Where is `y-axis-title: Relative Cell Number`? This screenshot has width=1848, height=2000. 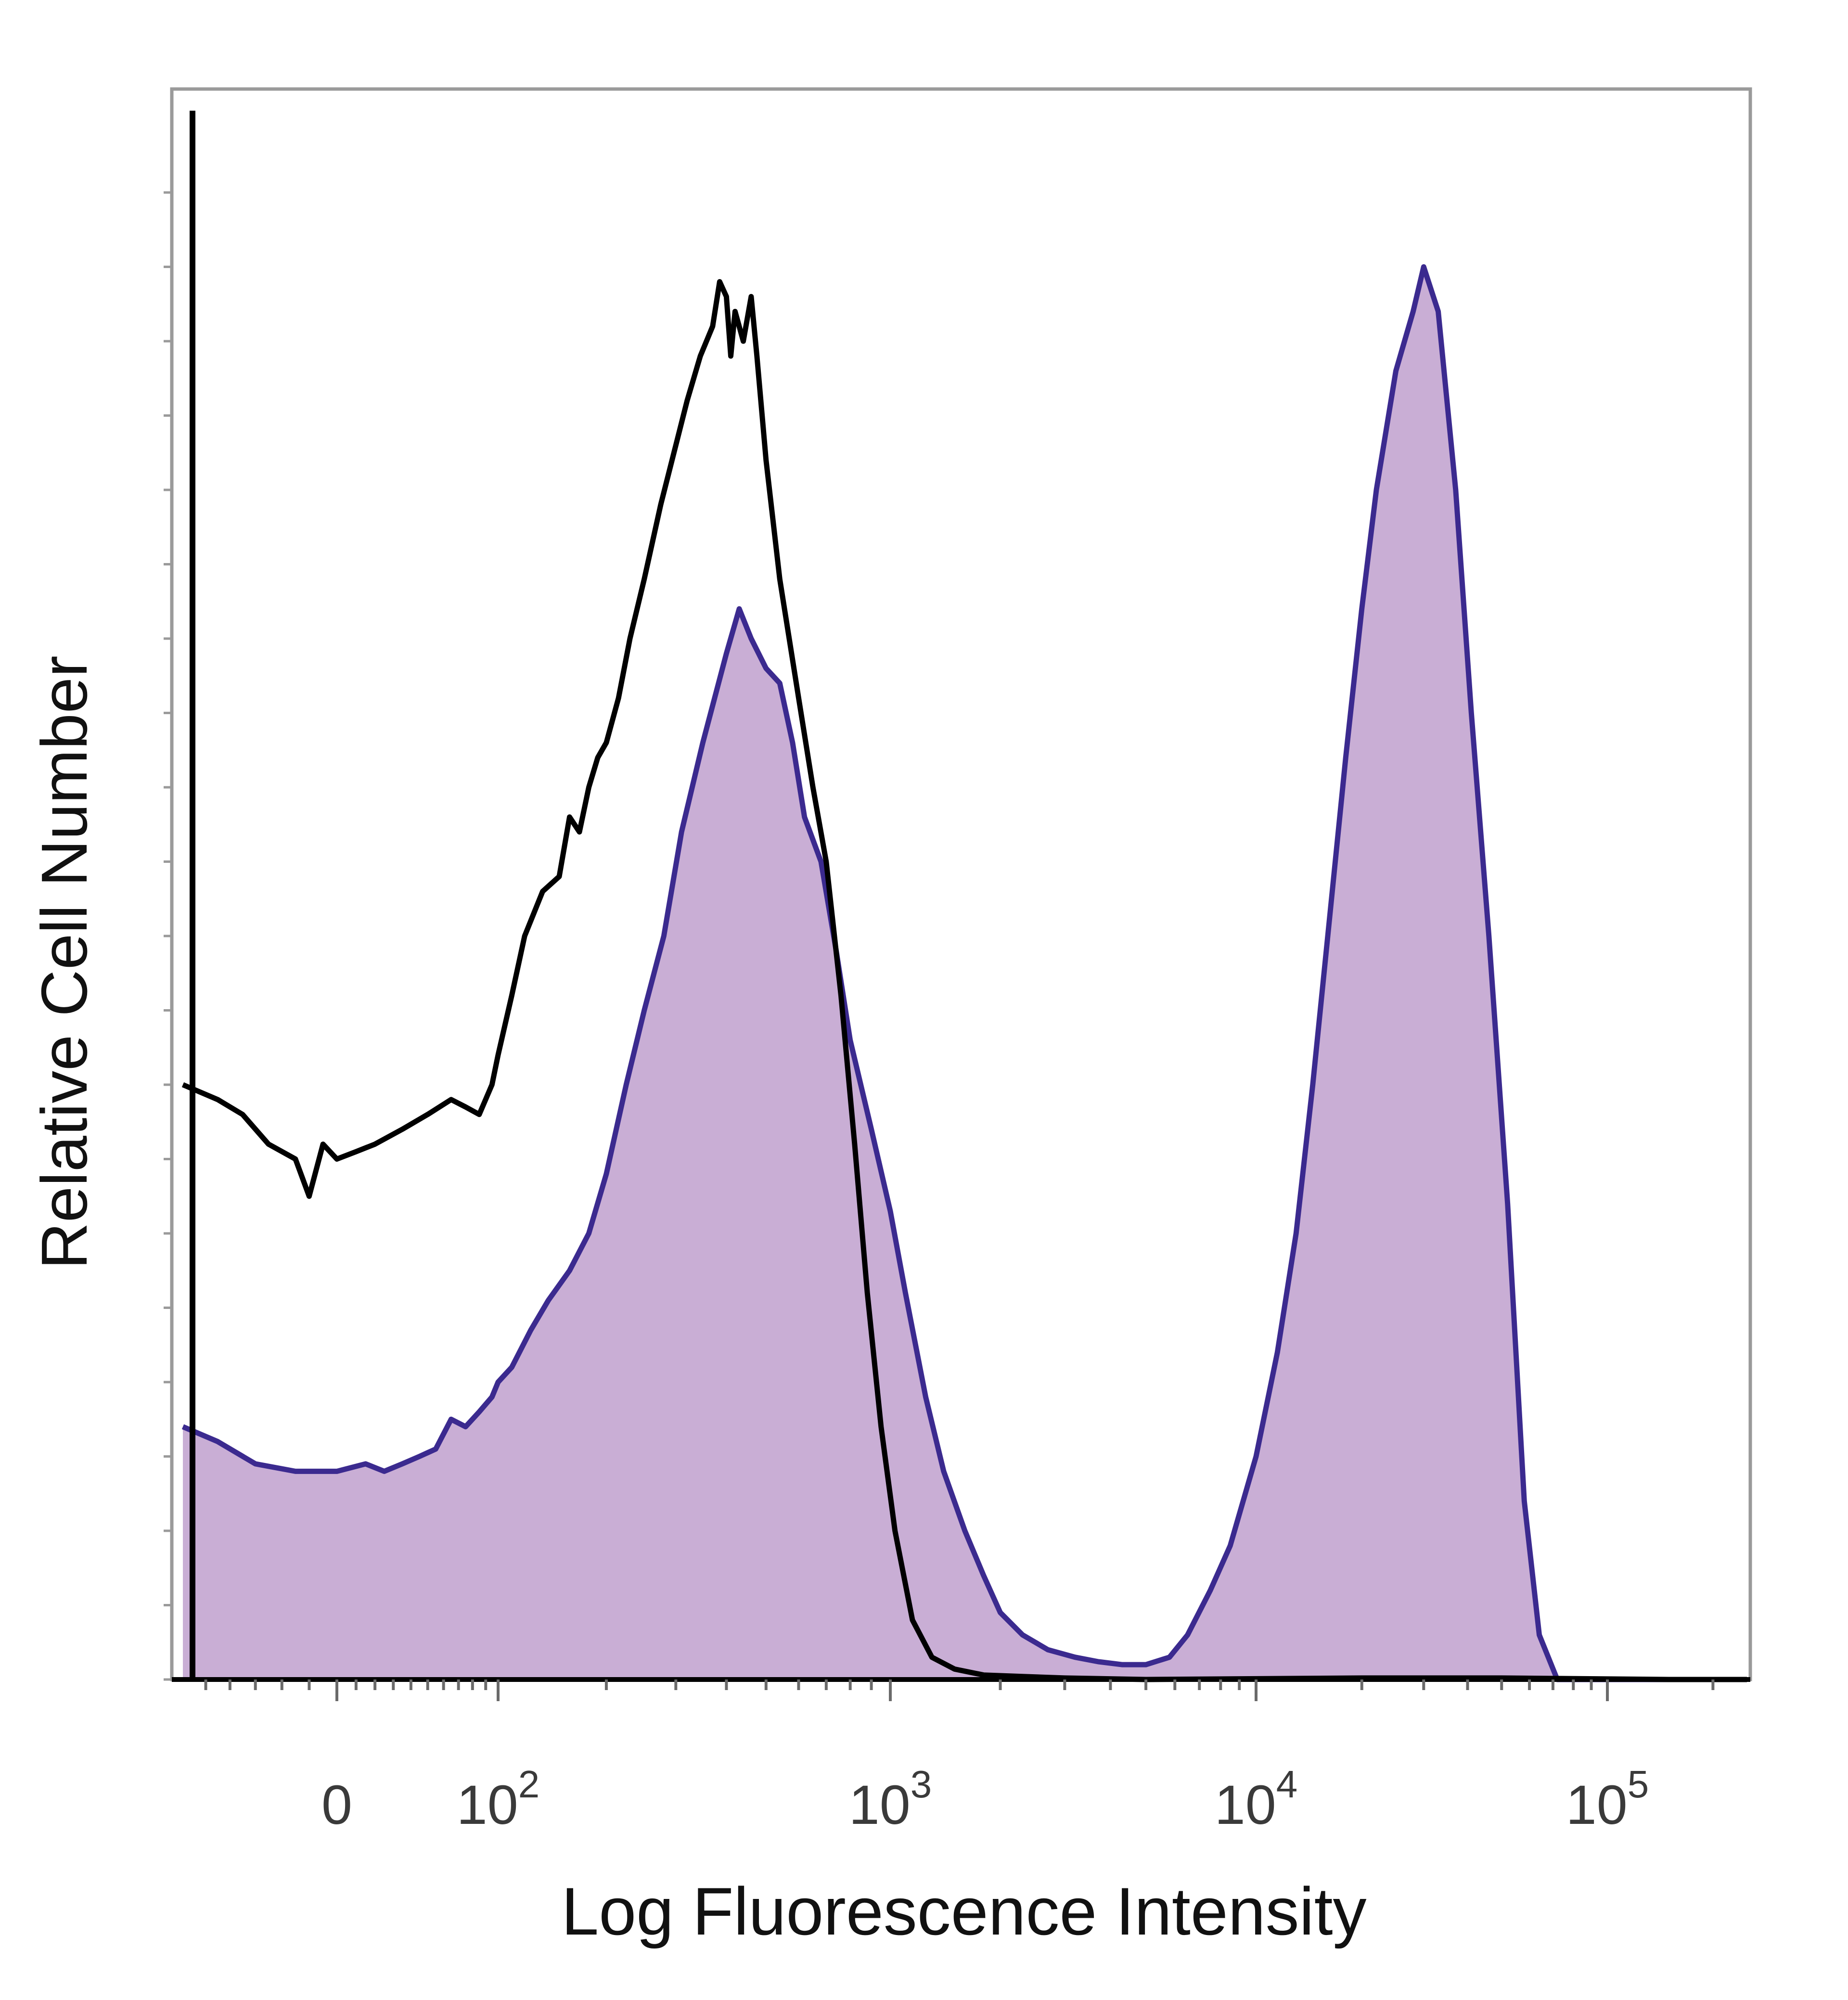 y-axis-title: Relative Cell Number is located at coordinates (64, 962).